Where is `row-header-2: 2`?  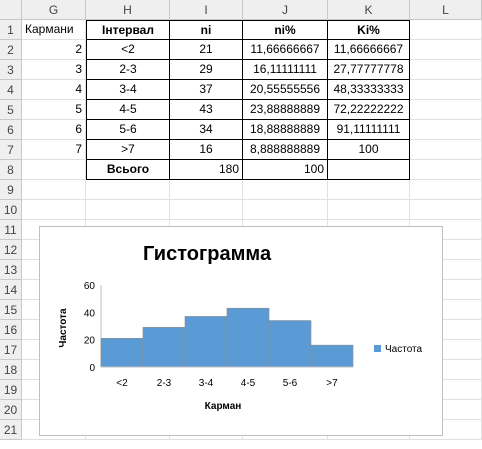
row-header-2: 2 is located at coordinates (11, 50).